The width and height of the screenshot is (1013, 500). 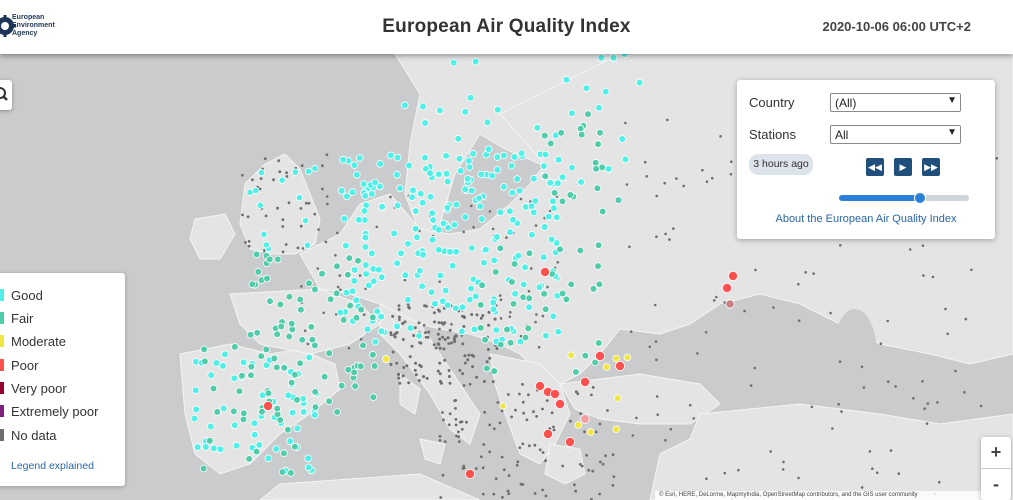 I want to click on zoom-in-button: +, so click(x=996, y=453).